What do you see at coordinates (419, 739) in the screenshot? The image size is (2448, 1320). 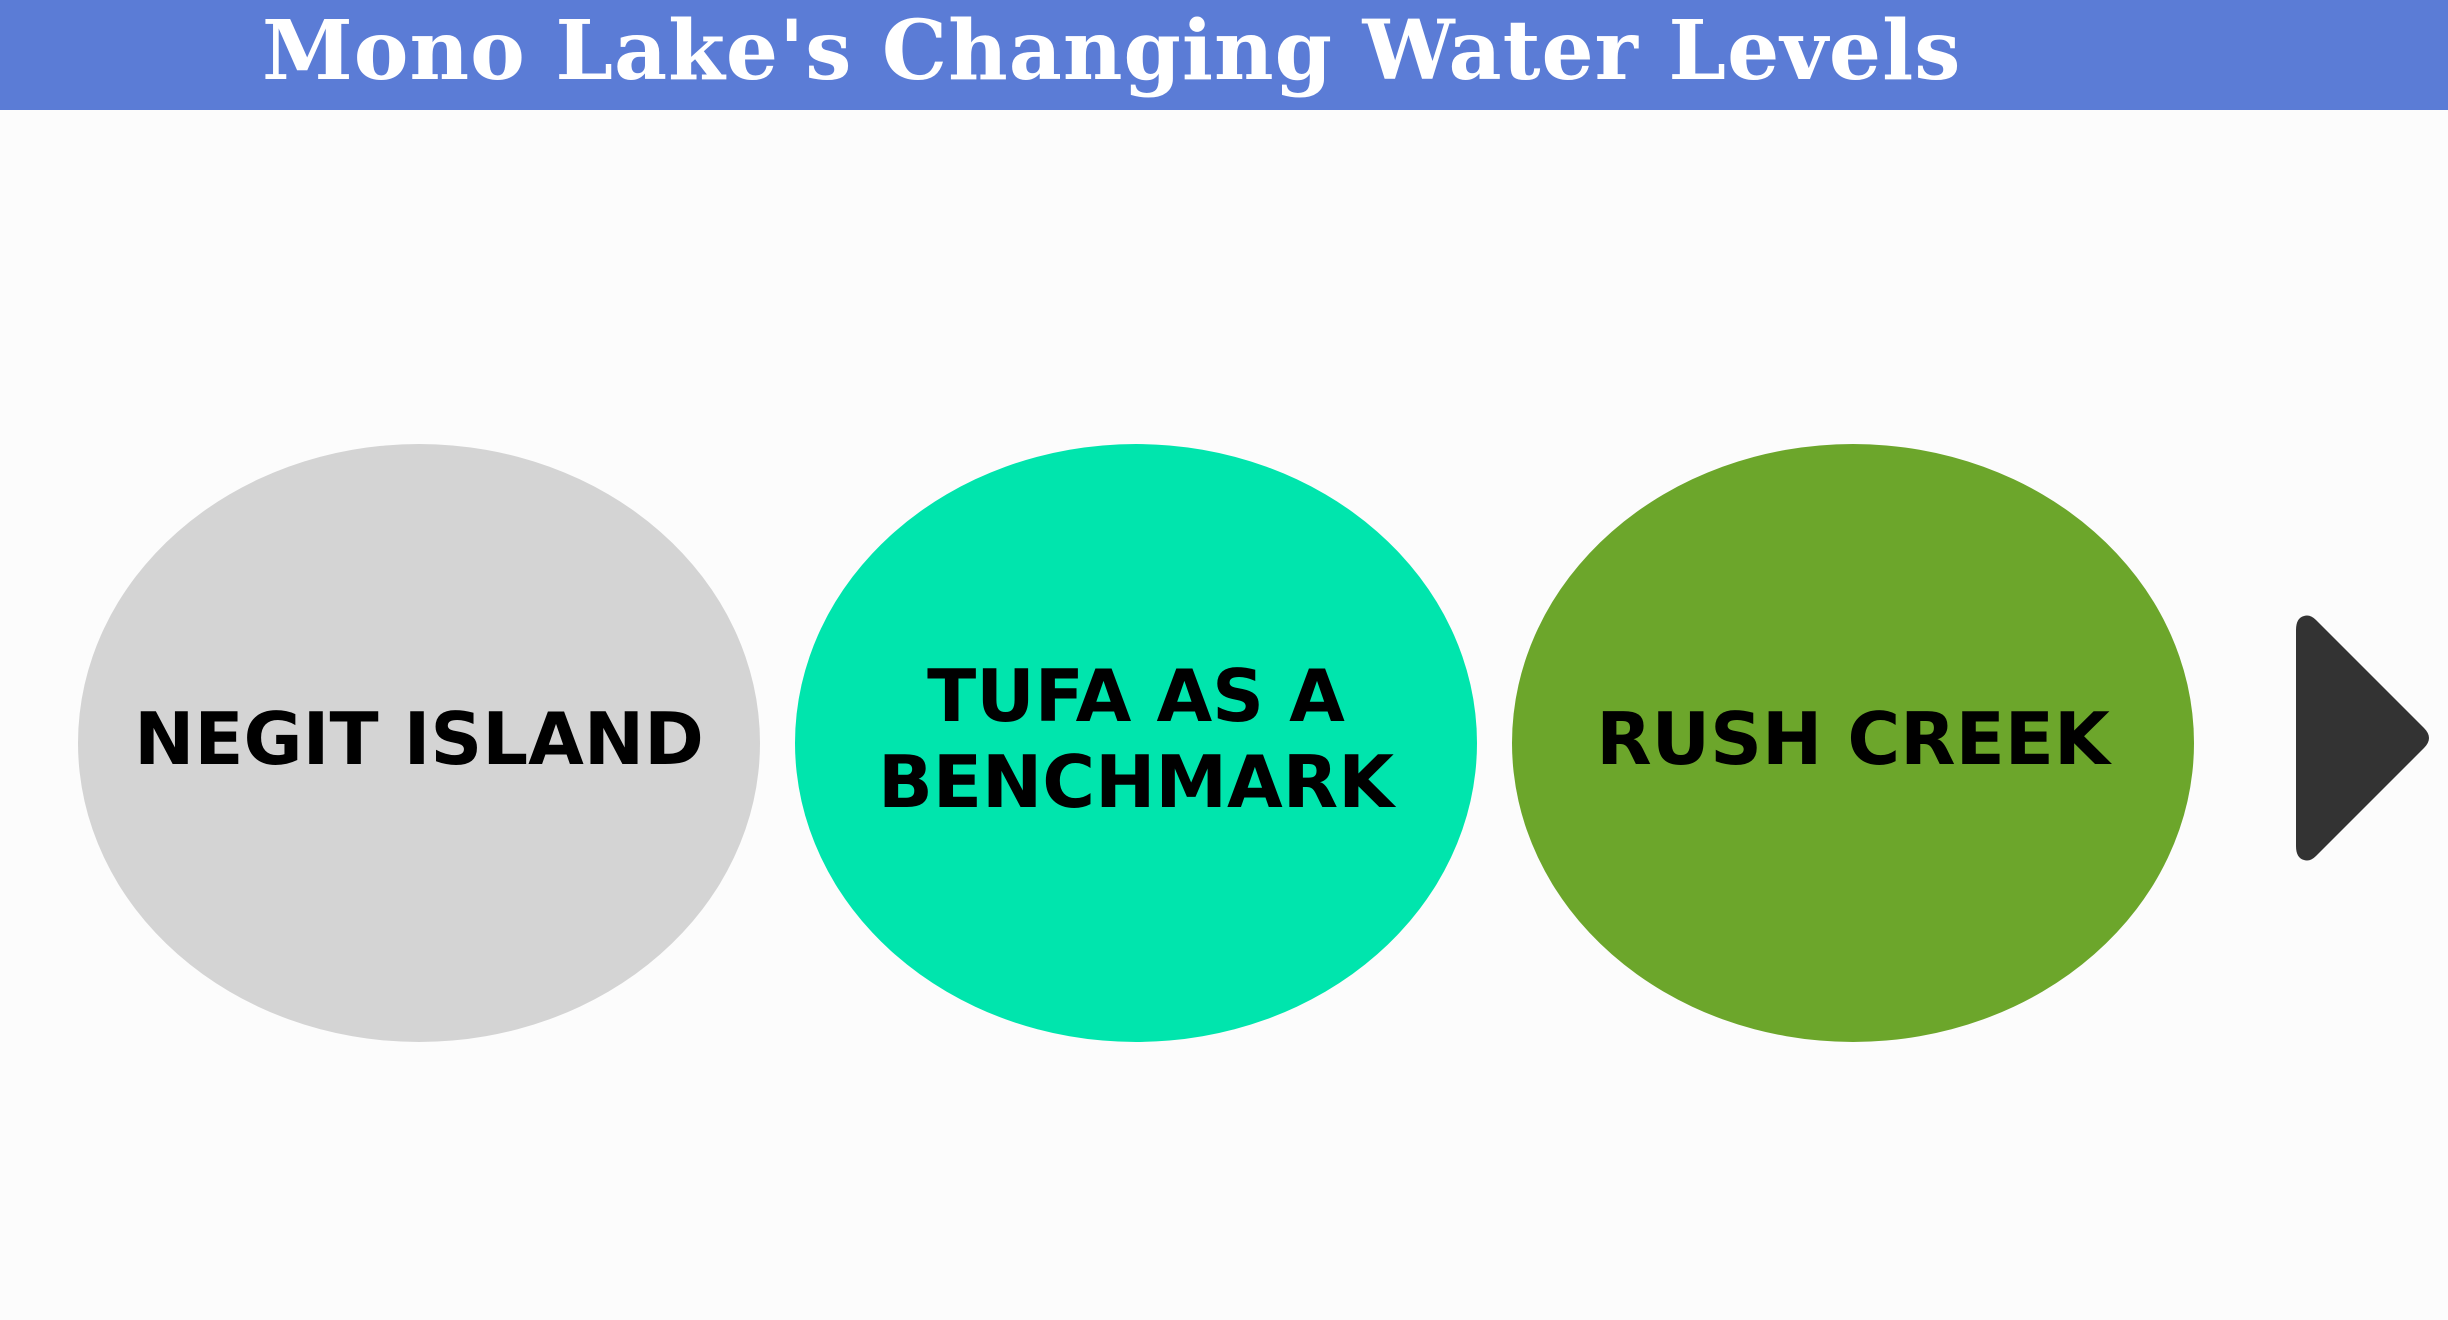 I see `topic-label: NEGIT ISLAND` at bounding box center [419, 739].